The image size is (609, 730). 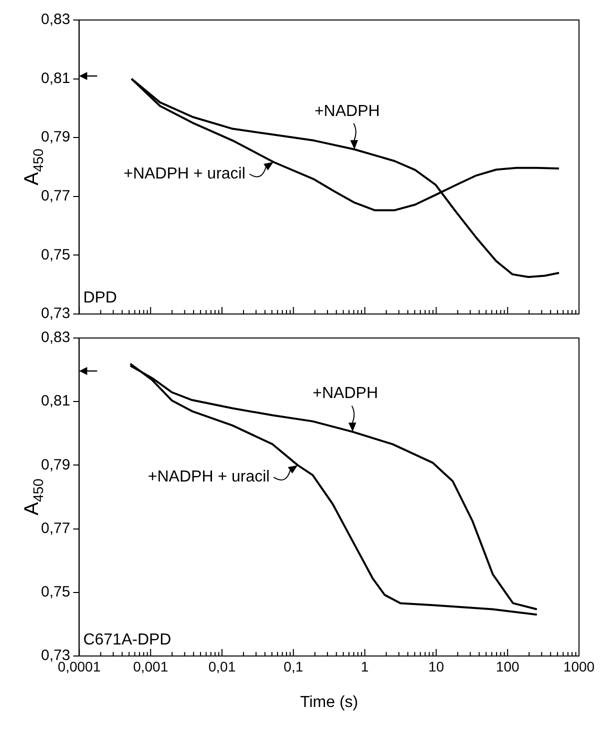 I want to click on x-tick-label: 0,01, so click(x=222, y=666).